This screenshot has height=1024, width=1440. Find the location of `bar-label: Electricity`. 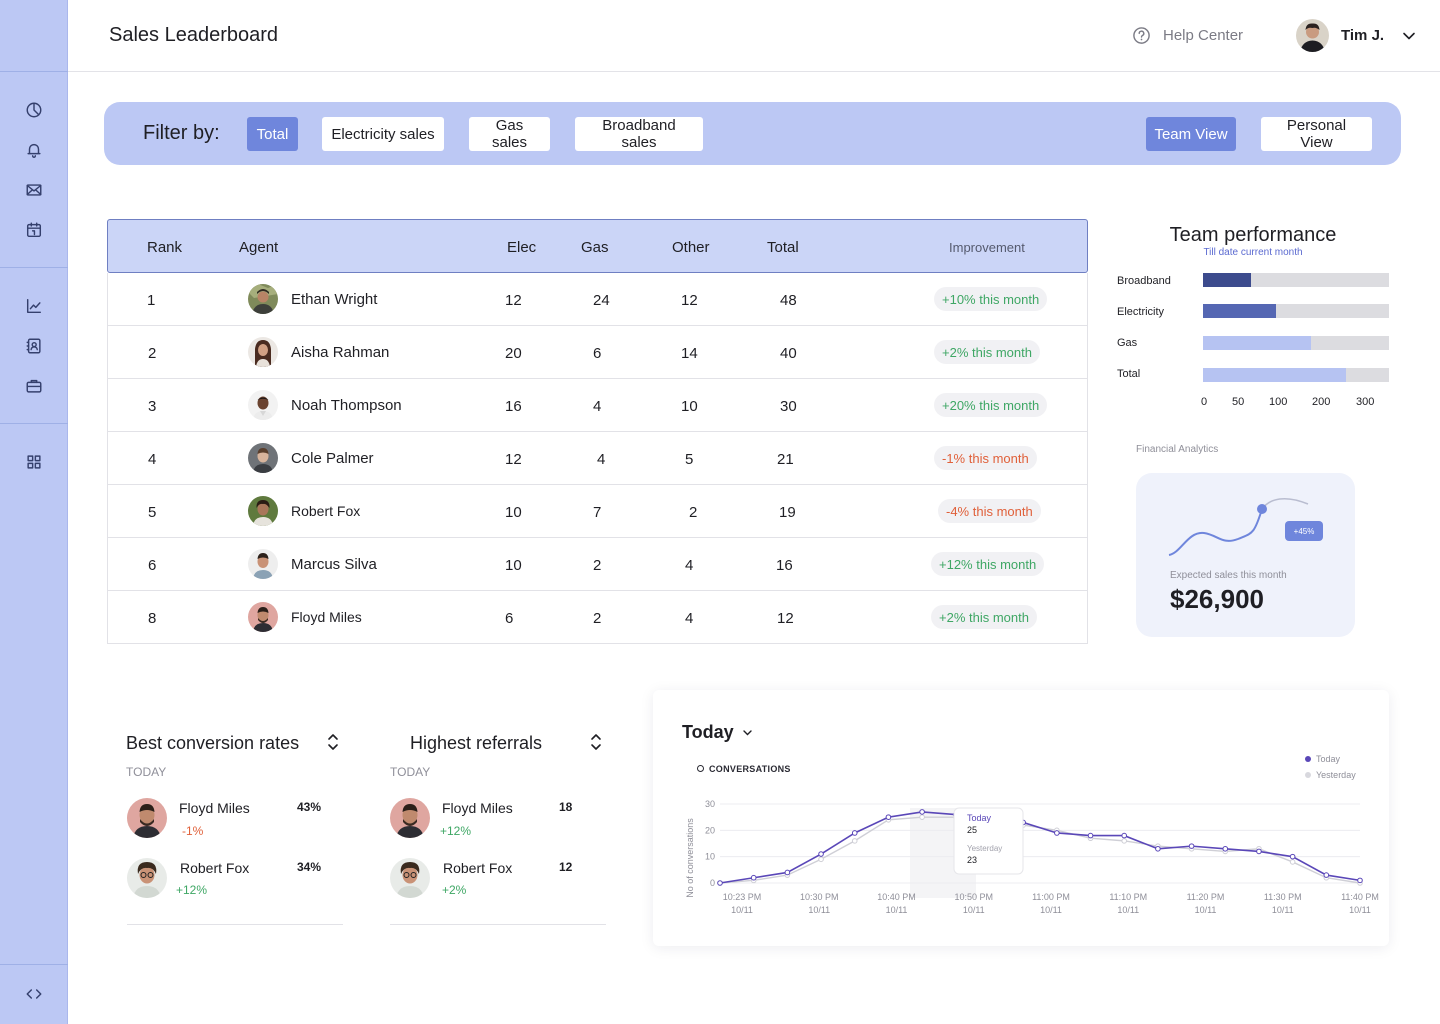

bar-label: Electricity is located at coordinates (1141, 312).